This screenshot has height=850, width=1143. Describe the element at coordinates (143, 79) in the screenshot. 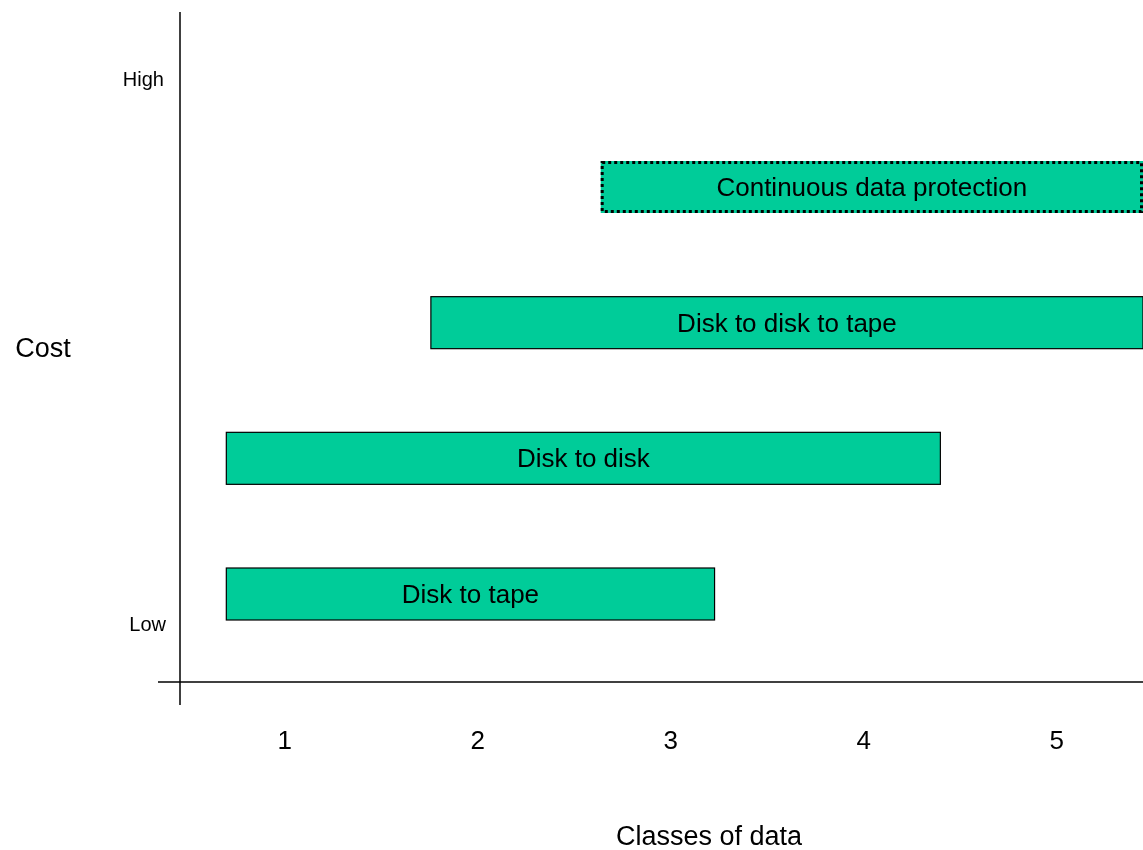

I see `text: High` at that location.